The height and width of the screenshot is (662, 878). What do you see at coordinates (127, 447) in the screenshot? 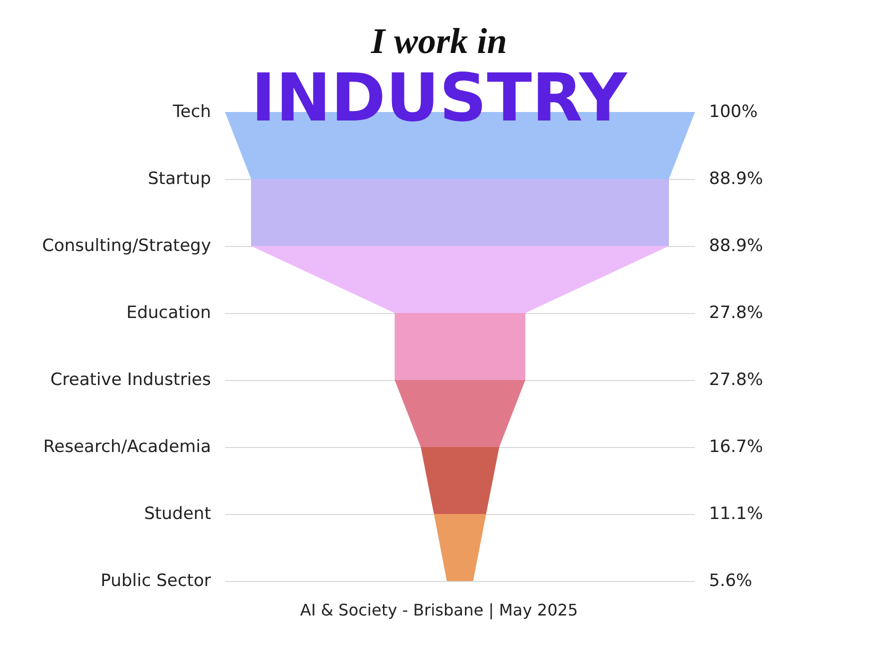
I see `category-label: Research/Academia` at bounding box center [127, 447].